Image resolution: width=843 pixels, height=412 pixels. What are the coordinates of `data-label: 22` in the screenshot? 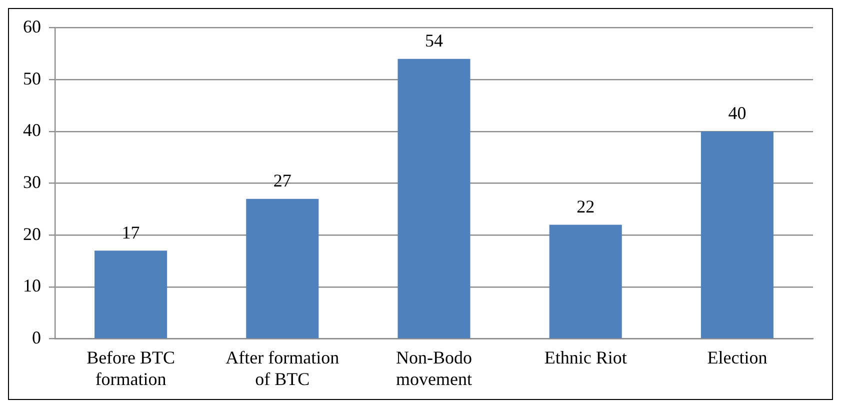 It's located at (585, 206).